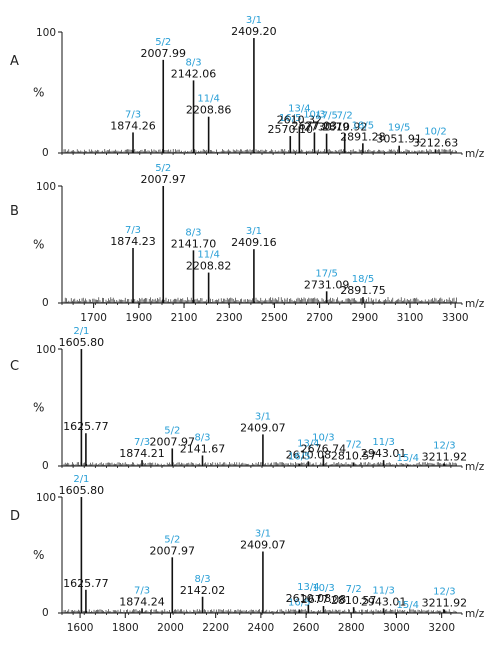 This screenshot has height=645, width=497. What do you see at coordinates (80, 628) in the screenshot?
I see `x-tick-label: 1600` at bounding box center [80, 628].